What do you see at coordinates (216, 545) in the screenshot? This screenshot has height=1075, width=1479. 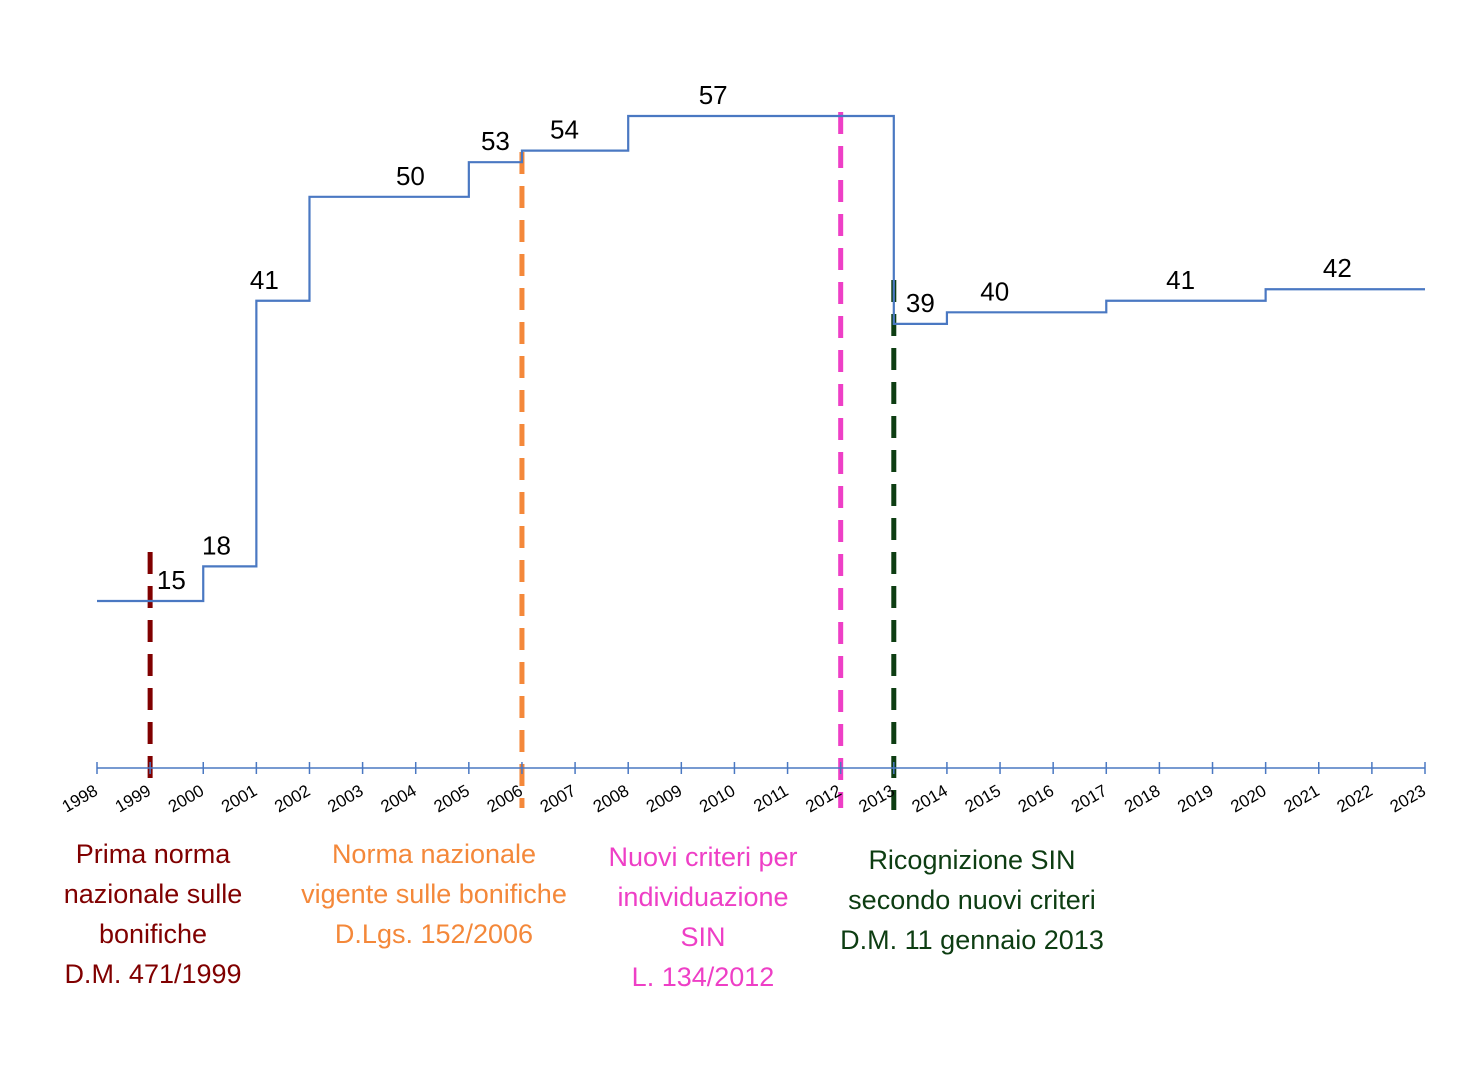 I see `value-label: 18` at bounding box center [216, 545].